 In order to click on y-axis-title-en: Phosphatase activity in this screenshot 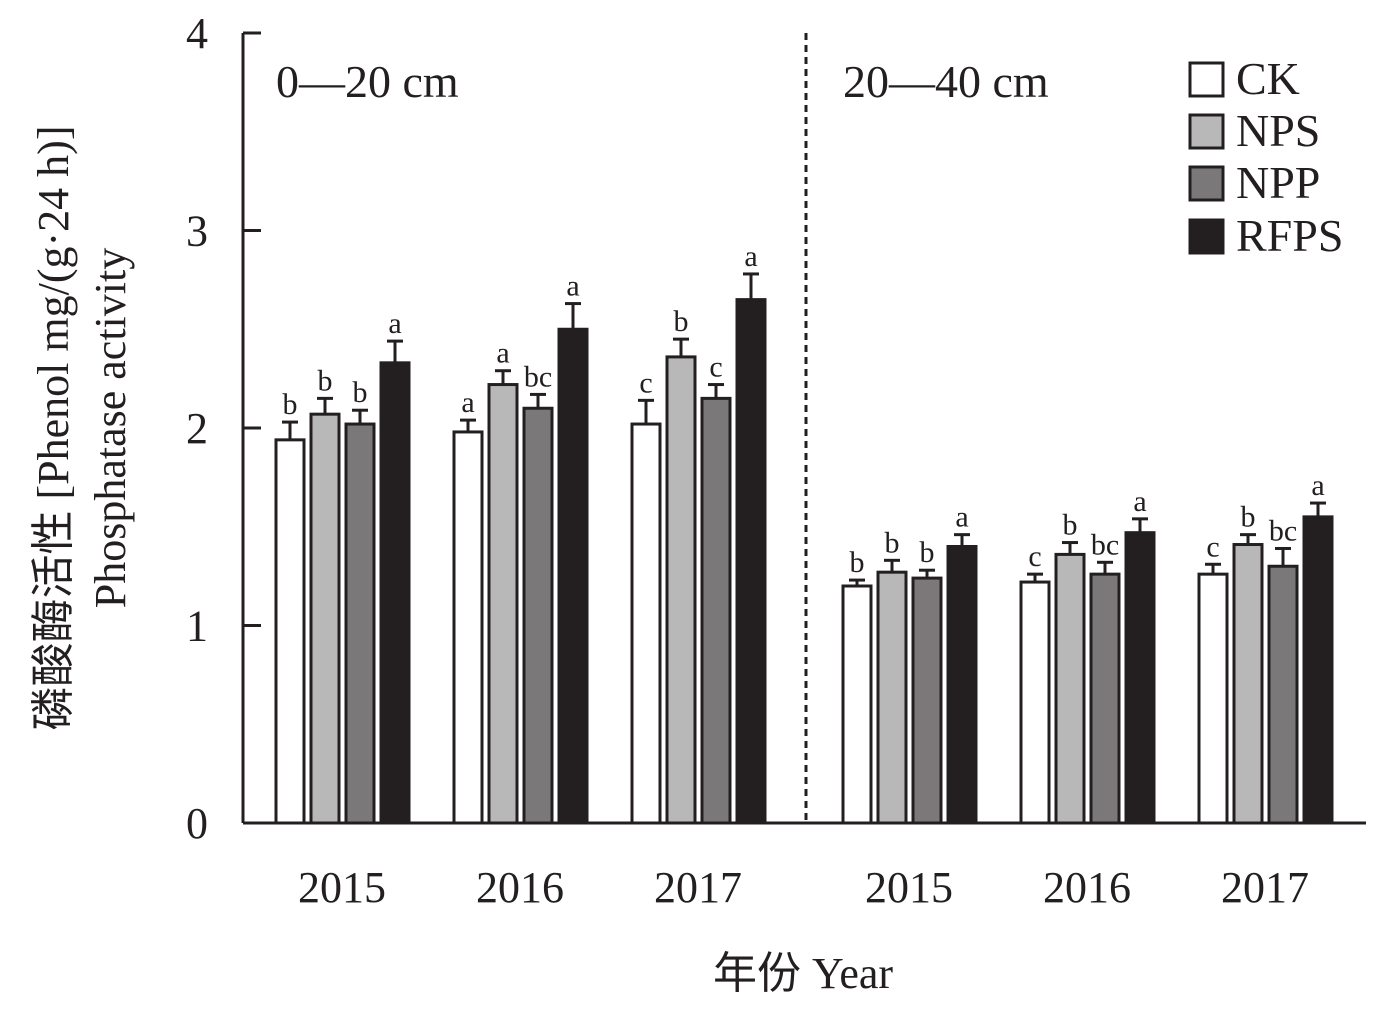, I will do `click(110, 428)`.